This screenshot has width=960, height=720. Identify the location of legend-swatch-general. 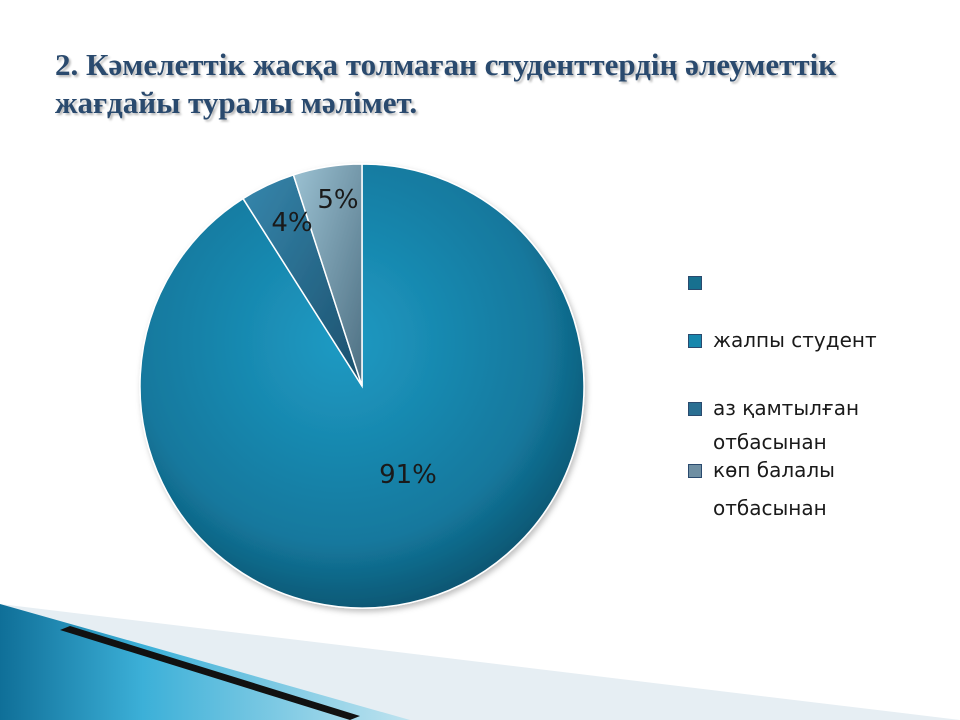
(695, 341).